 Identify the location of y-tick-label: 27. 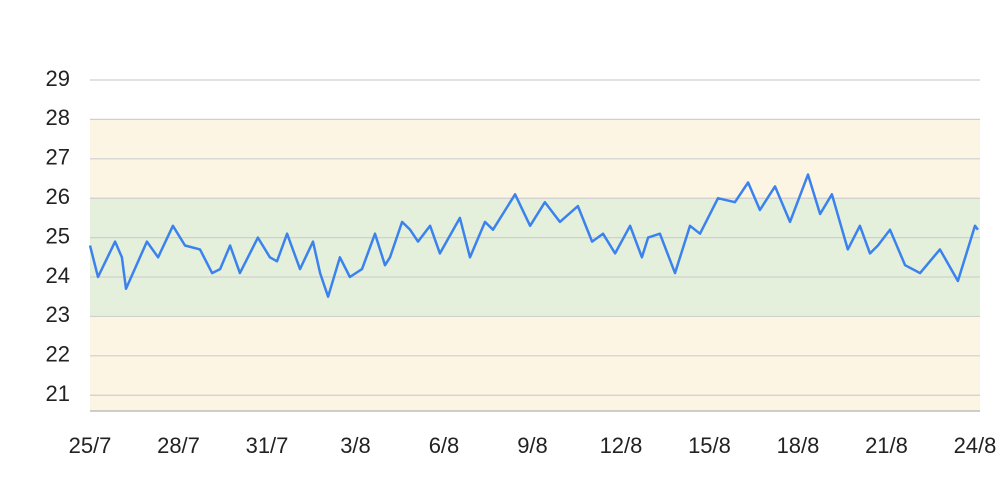
(58, 157).